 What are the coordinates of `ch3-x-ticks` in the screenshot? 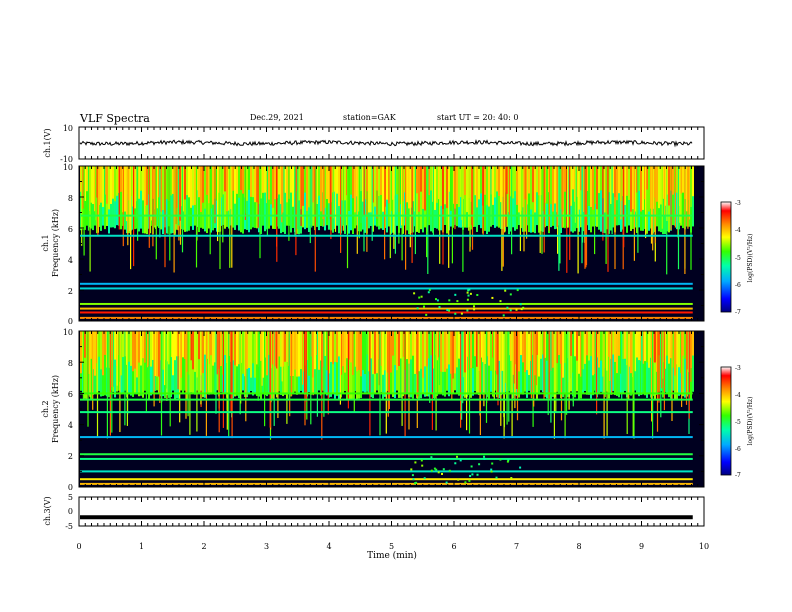 It's located at (391, 511).